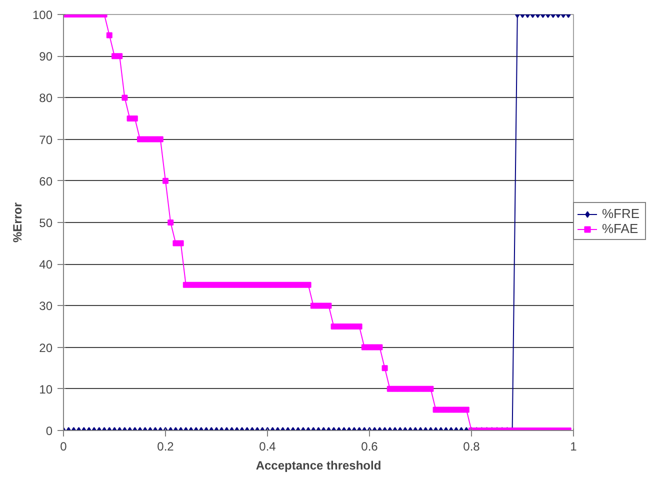 The height and width of the screenshot is (489, 660). I want to click on y-tick-label: 20, so click(46, 347).